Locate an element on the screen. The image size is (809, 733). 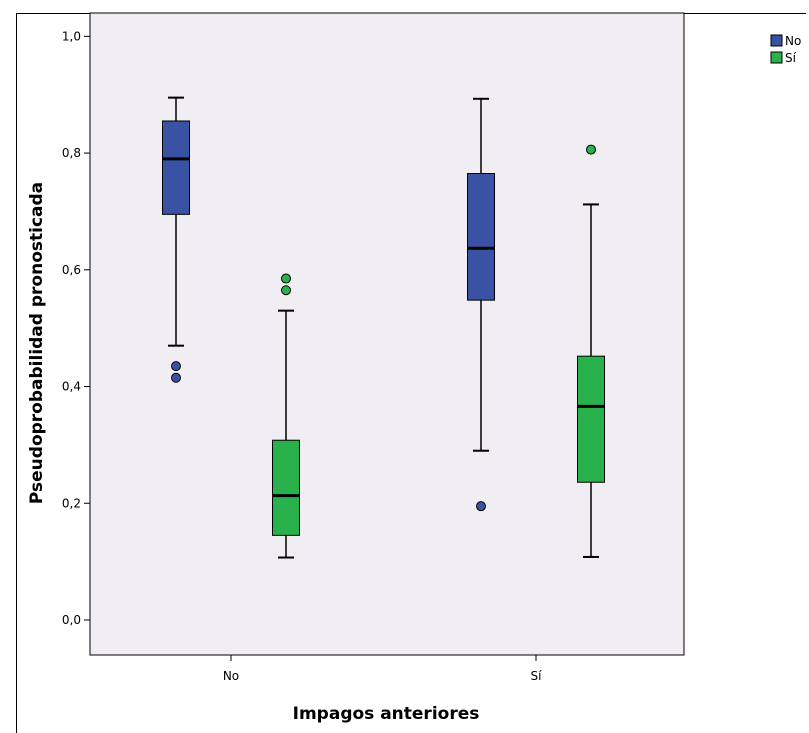
x-tick-label: Sí is located at coordinates (537, 676).